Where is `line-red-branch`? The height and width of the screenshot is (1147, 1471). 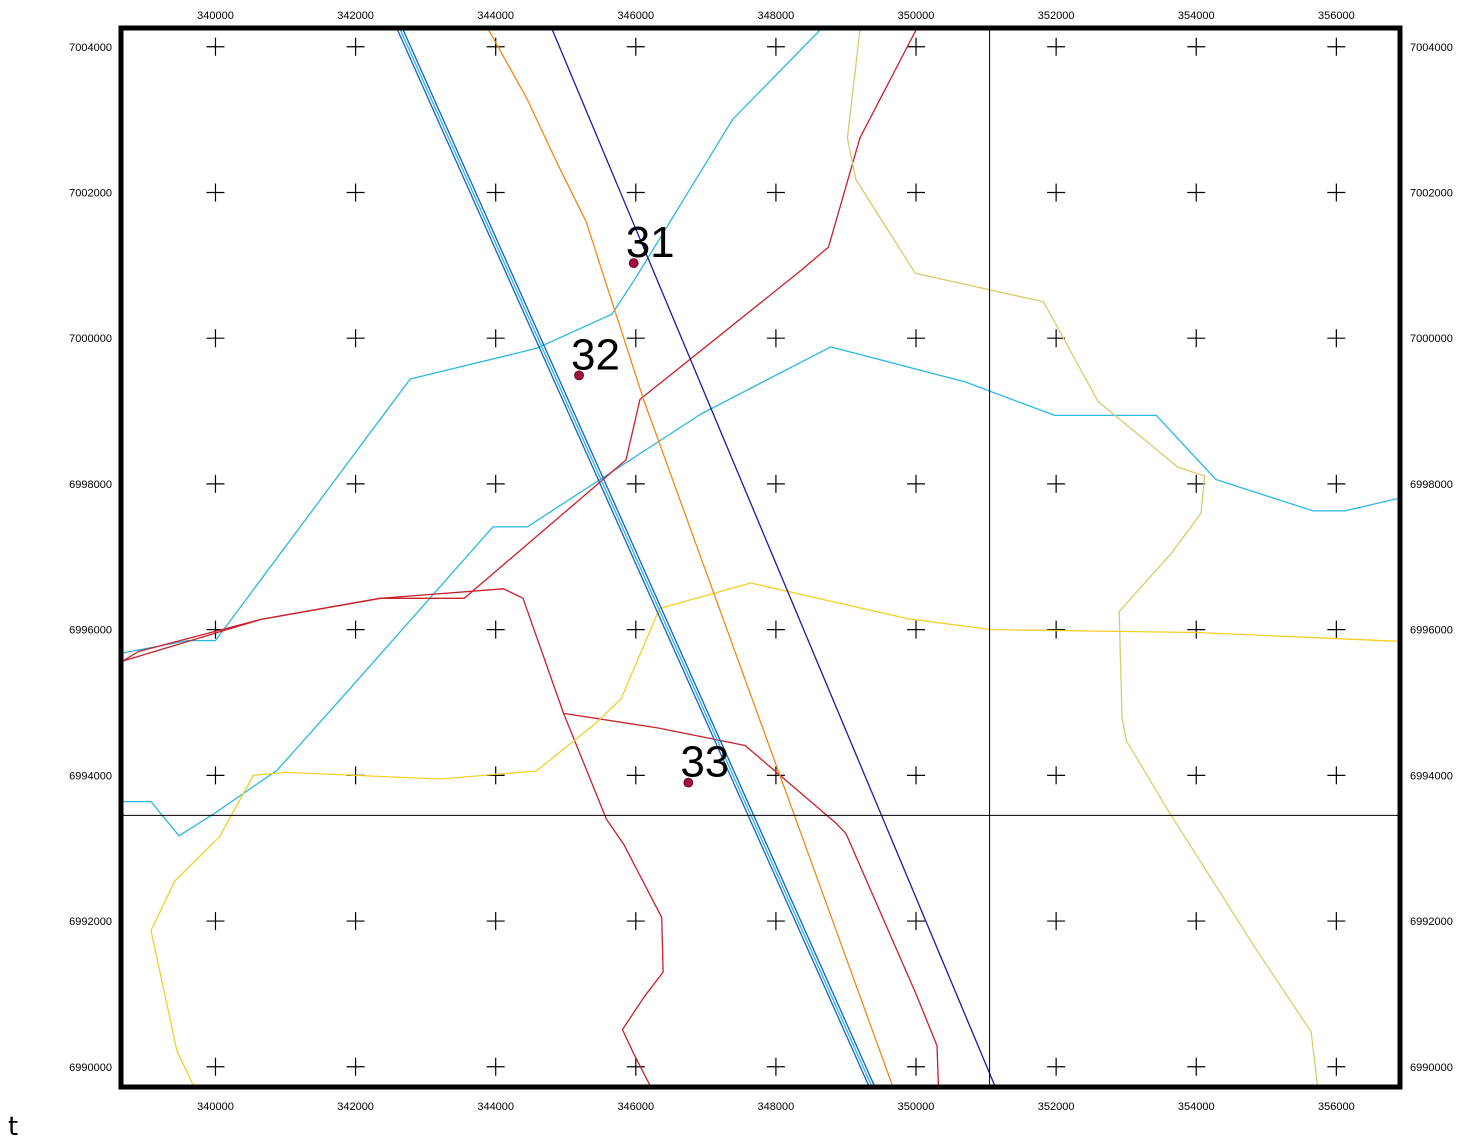
line-red-branch is located at coordinates (613, 899).